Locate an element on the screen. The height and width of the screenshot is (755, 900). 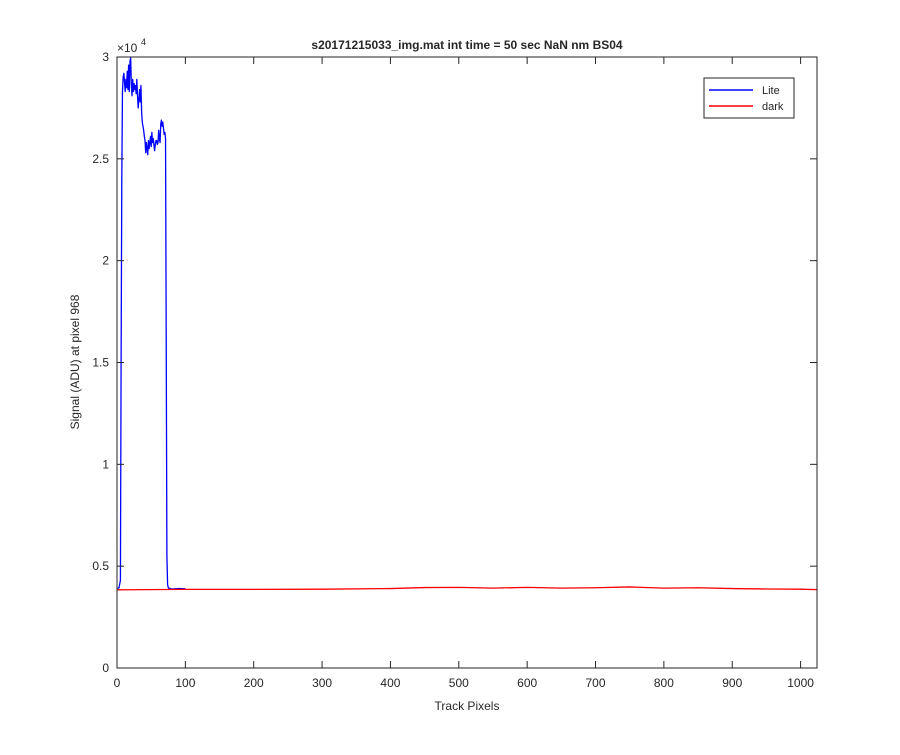
x-tick-label: 800 is located at coordinates (664, 683).